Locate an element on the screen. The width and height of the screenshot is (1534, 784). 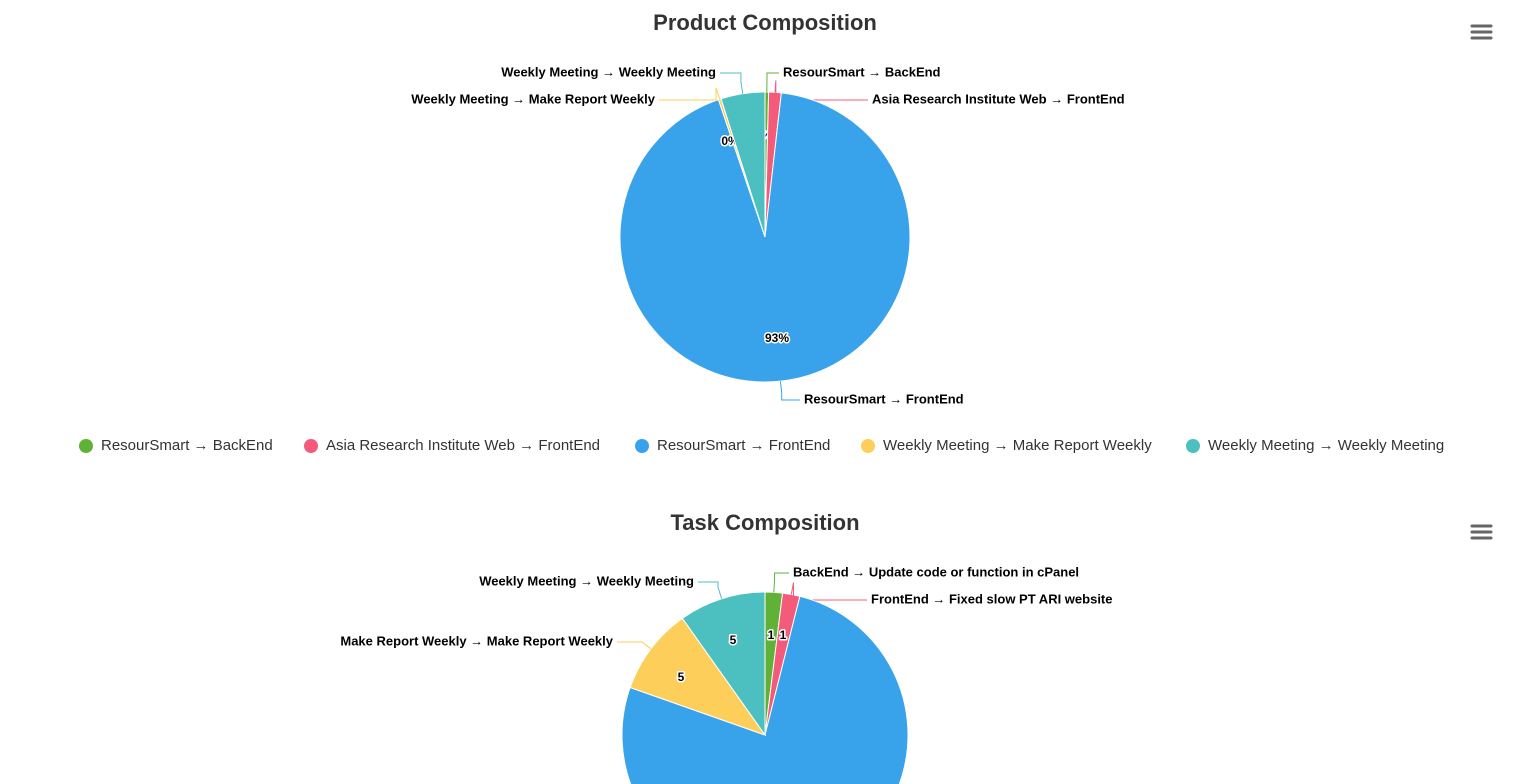
data-label-name: ResourSmart → FrontEnd is located at coordinates (884, 398).